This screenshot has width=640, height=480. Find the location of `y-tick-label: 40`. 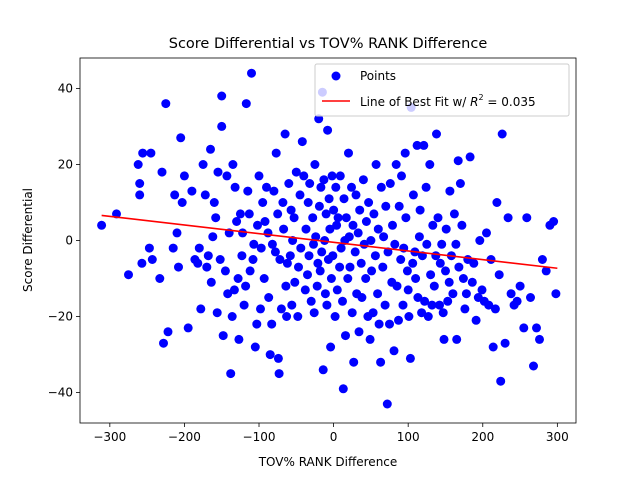

y-tick-label: 40 is located at coordinates (65, 88).